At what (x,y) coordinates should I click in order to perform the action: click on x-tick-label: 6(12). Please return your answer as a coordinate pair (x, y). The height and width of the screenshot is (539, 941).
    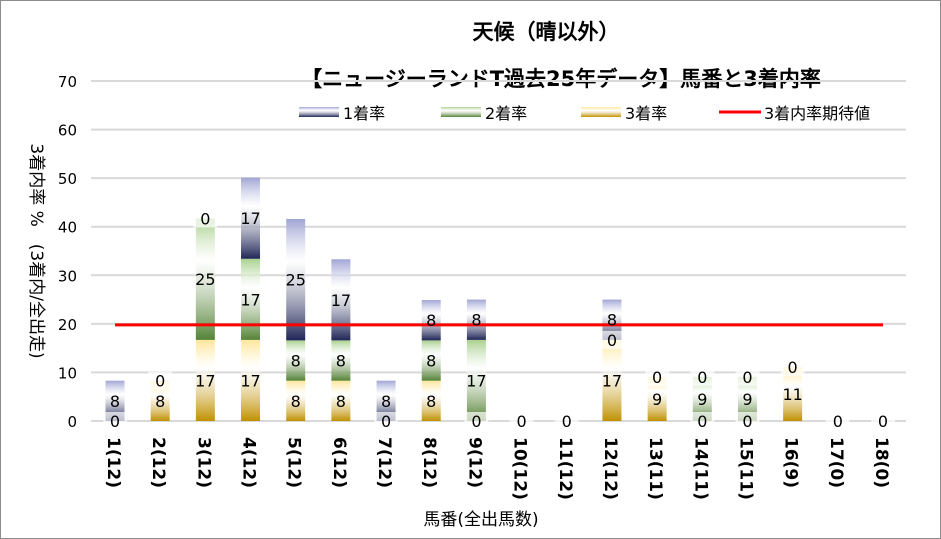
    Looking at the image, I should click on (339, 462).